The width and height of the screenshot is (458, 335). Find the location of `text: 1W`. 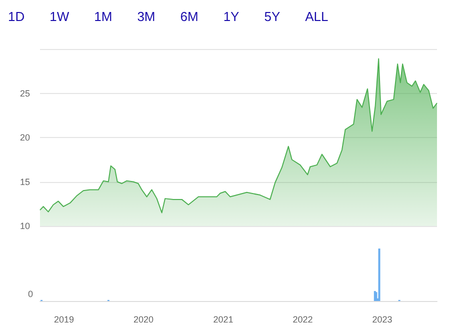

text: 1W is located at coordinates (60, 17).